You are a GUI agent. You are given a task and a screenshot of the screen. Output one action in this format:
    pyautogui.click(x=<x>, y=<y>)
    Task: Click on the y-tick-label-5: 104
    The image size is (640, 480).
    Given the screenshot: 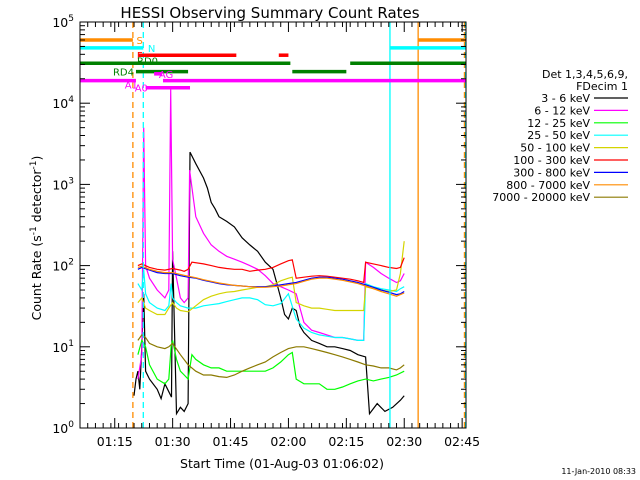 What is the action you would take?
    pyautogui.click(x=63, y=103)
    